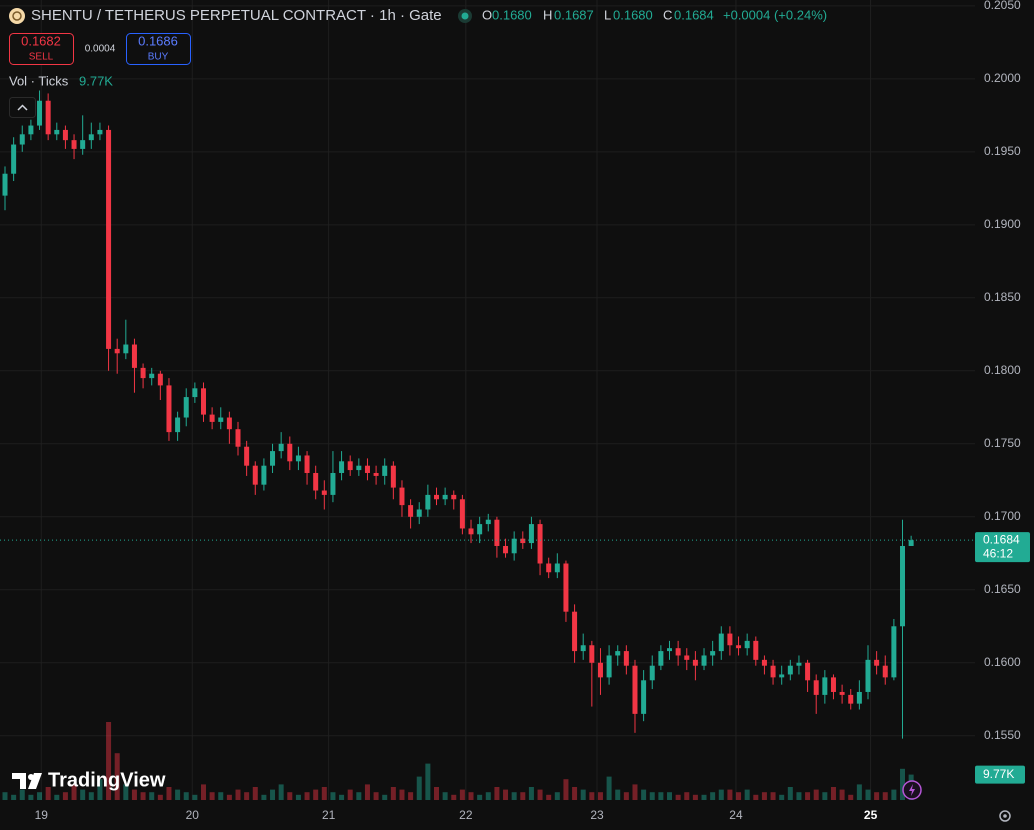  Describe the element at coordinates (998, 553) in the screenshot. I see `price-tag-countdown: 46:12` at that location.